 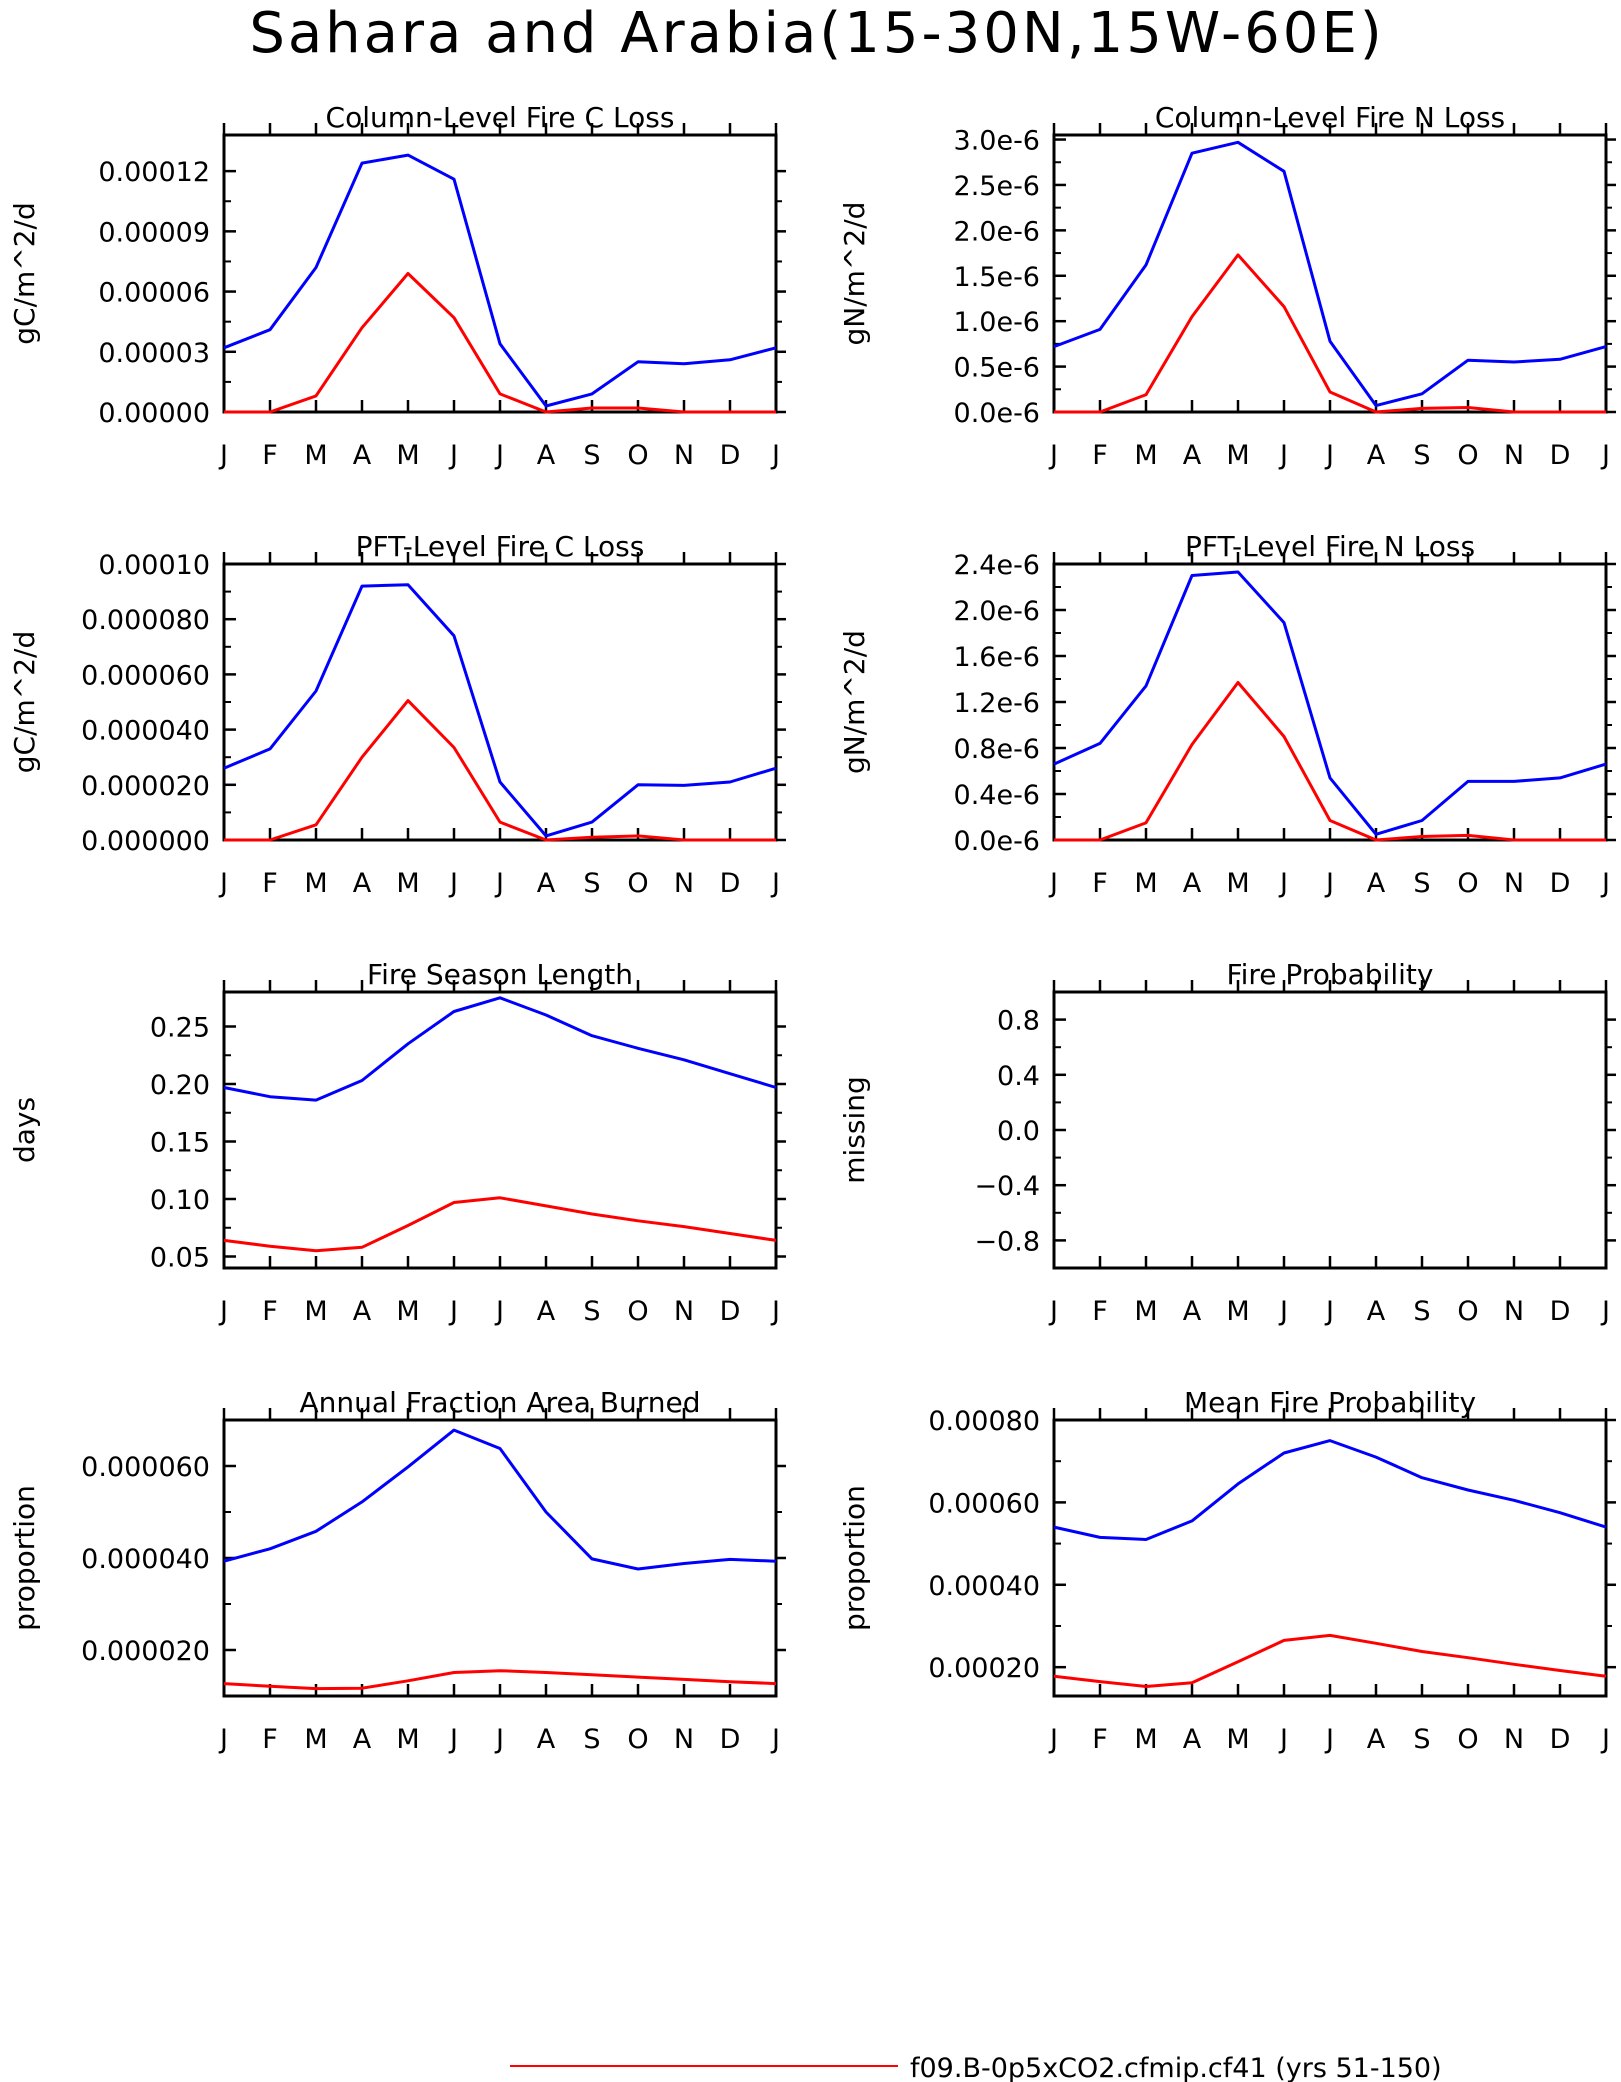 I want to click on y-axis-label: gC/m^2/d, so click(x=24, y=273).